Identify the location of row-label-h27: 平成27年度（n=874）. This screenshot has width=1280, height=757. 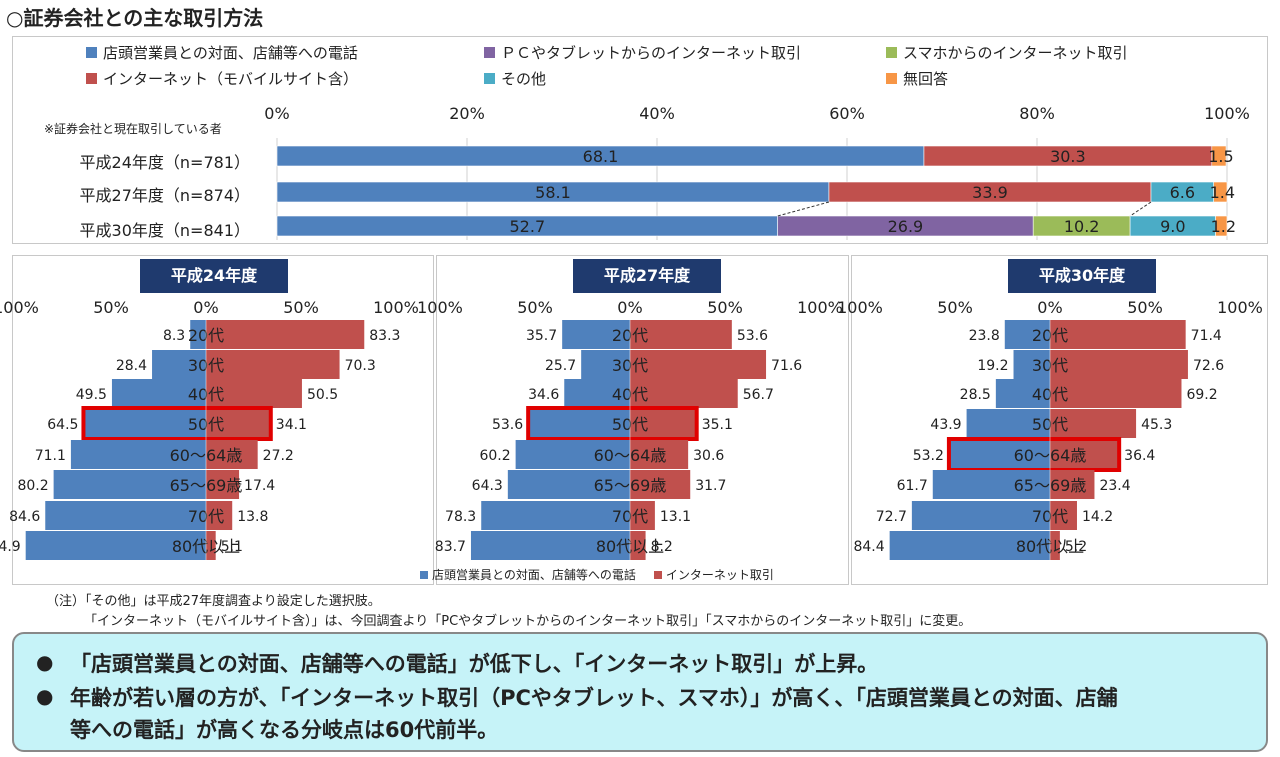
(164, 195).